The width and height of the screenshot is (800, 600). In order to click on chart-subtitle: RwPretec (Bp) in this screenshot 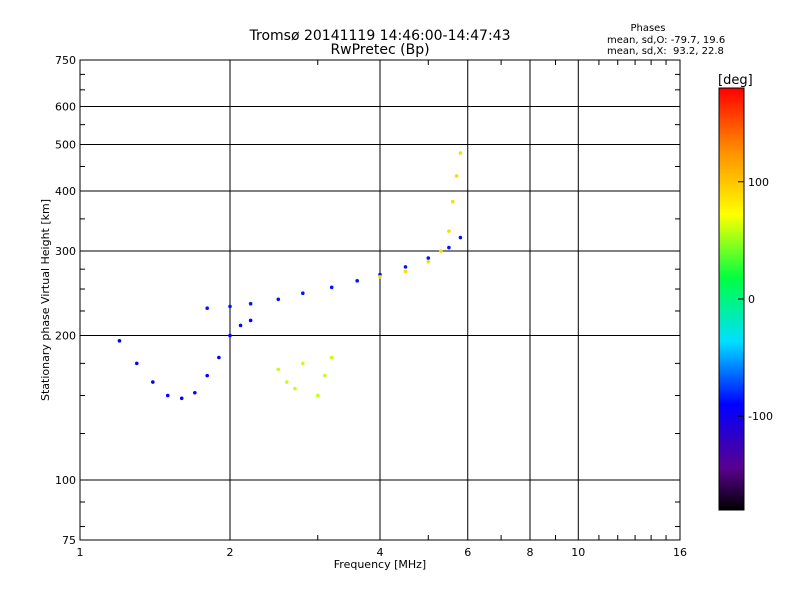, I will do `click(379, 50)`.